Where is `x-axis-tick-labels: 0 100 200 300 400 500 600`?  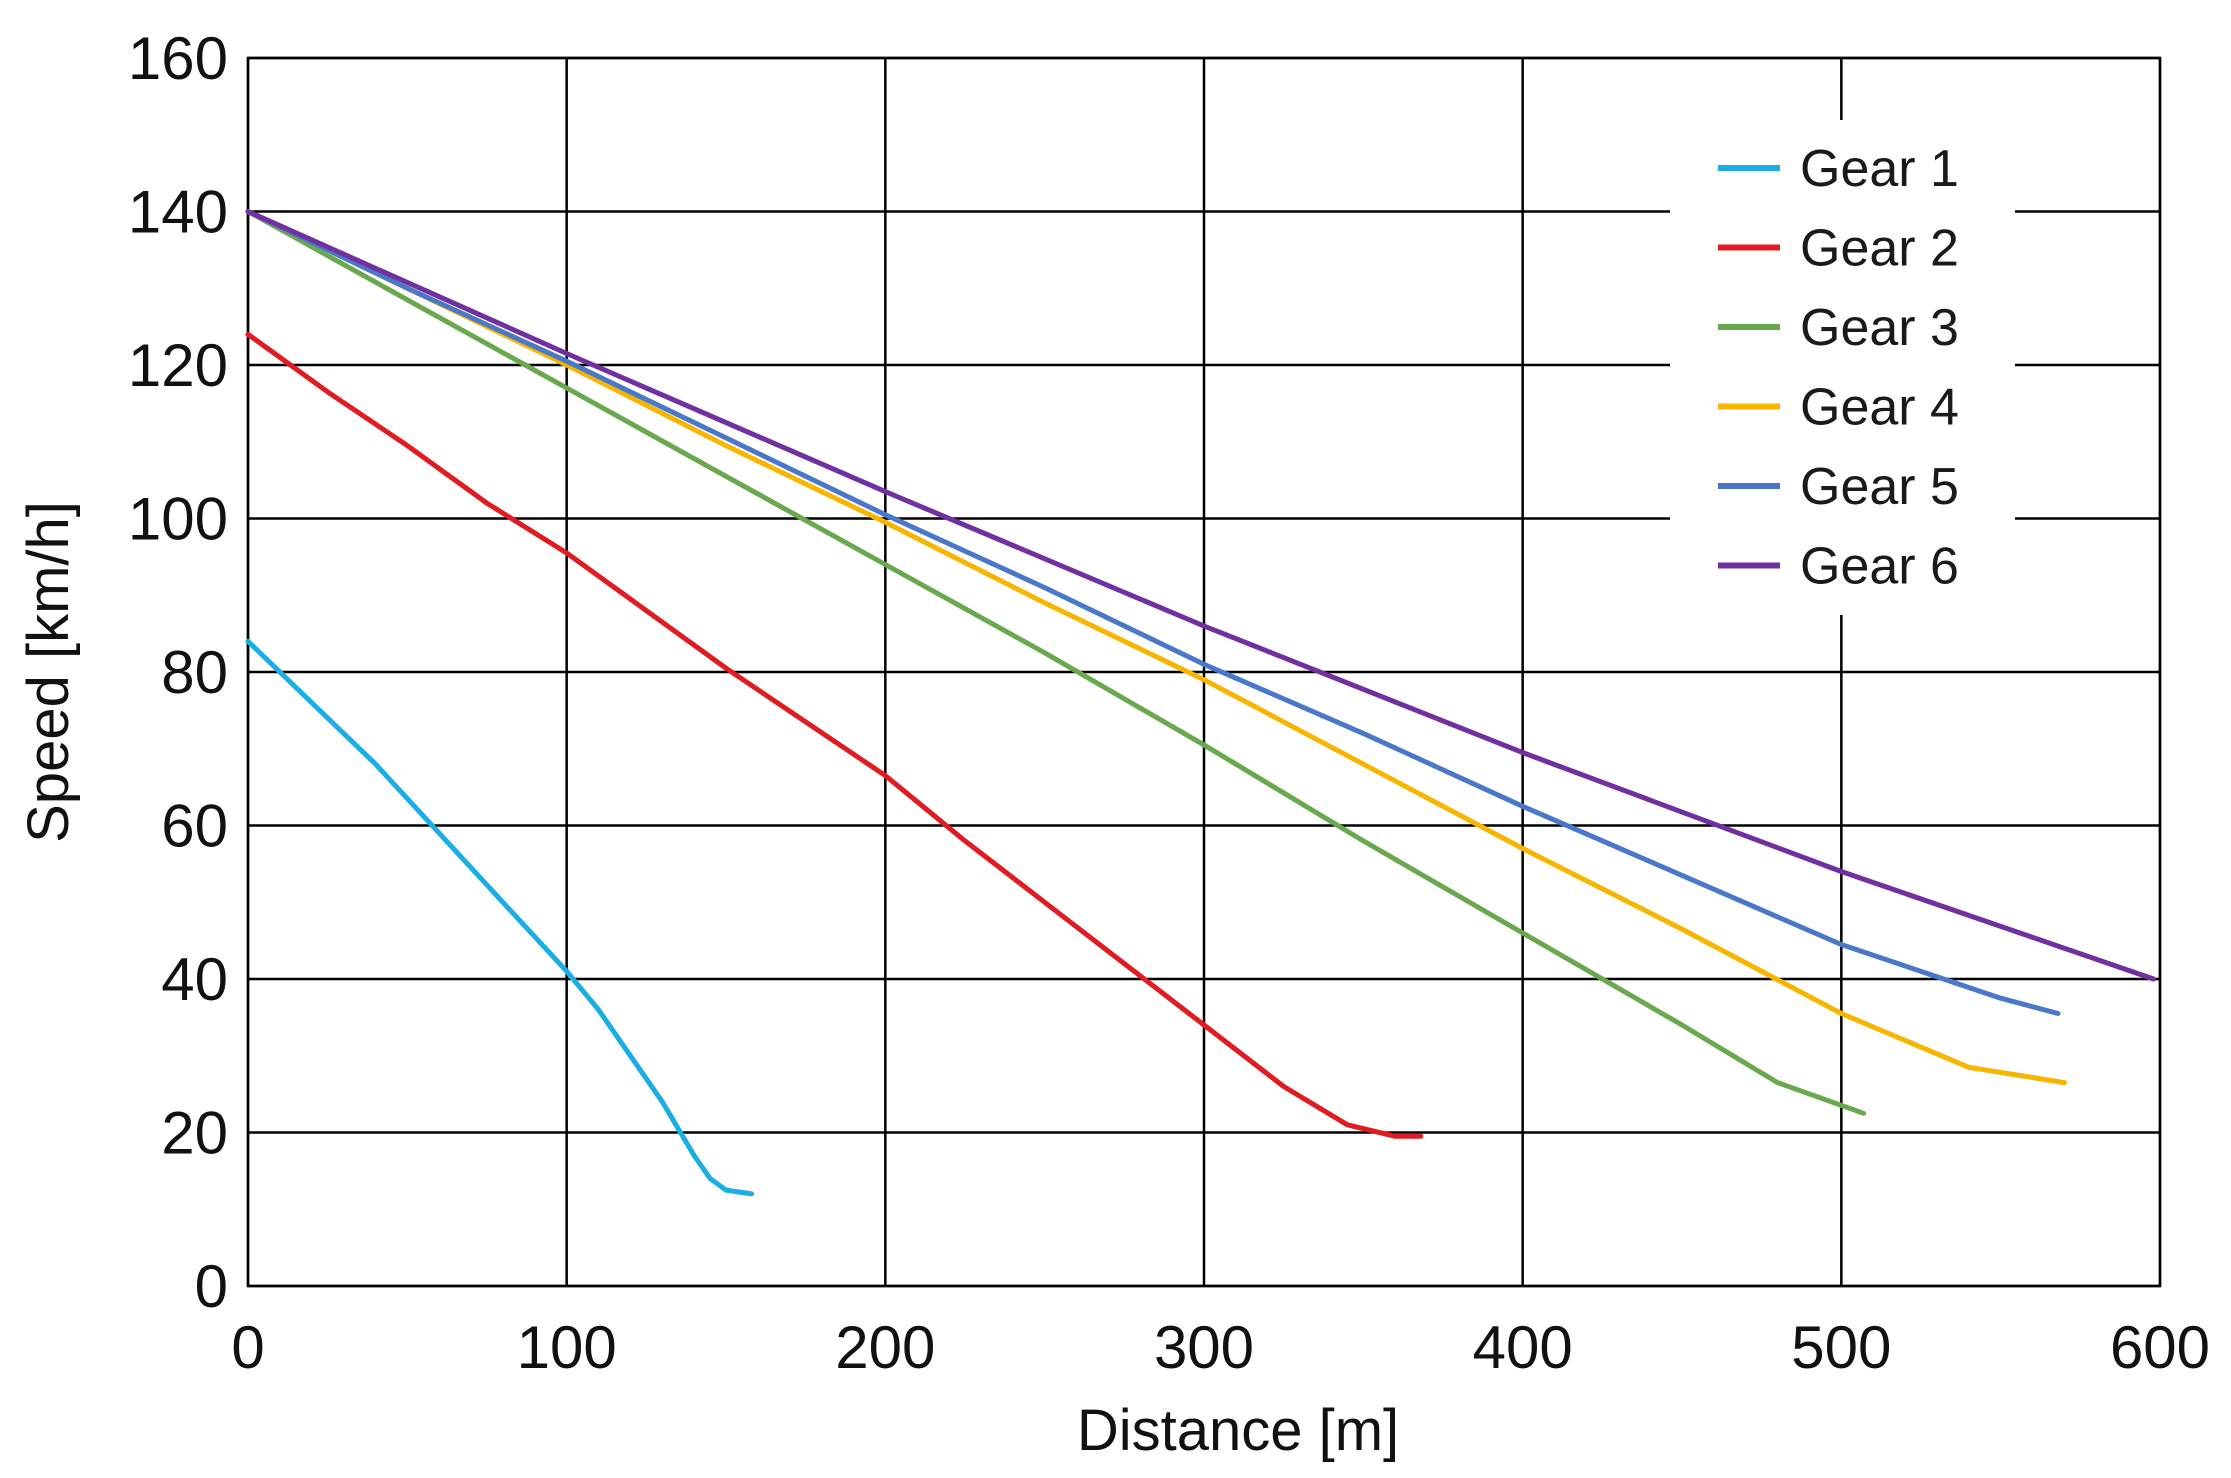 x-axis-tick-labels: 0 100 200 300 400 500 600 is located at coordinates (1220, 1347).